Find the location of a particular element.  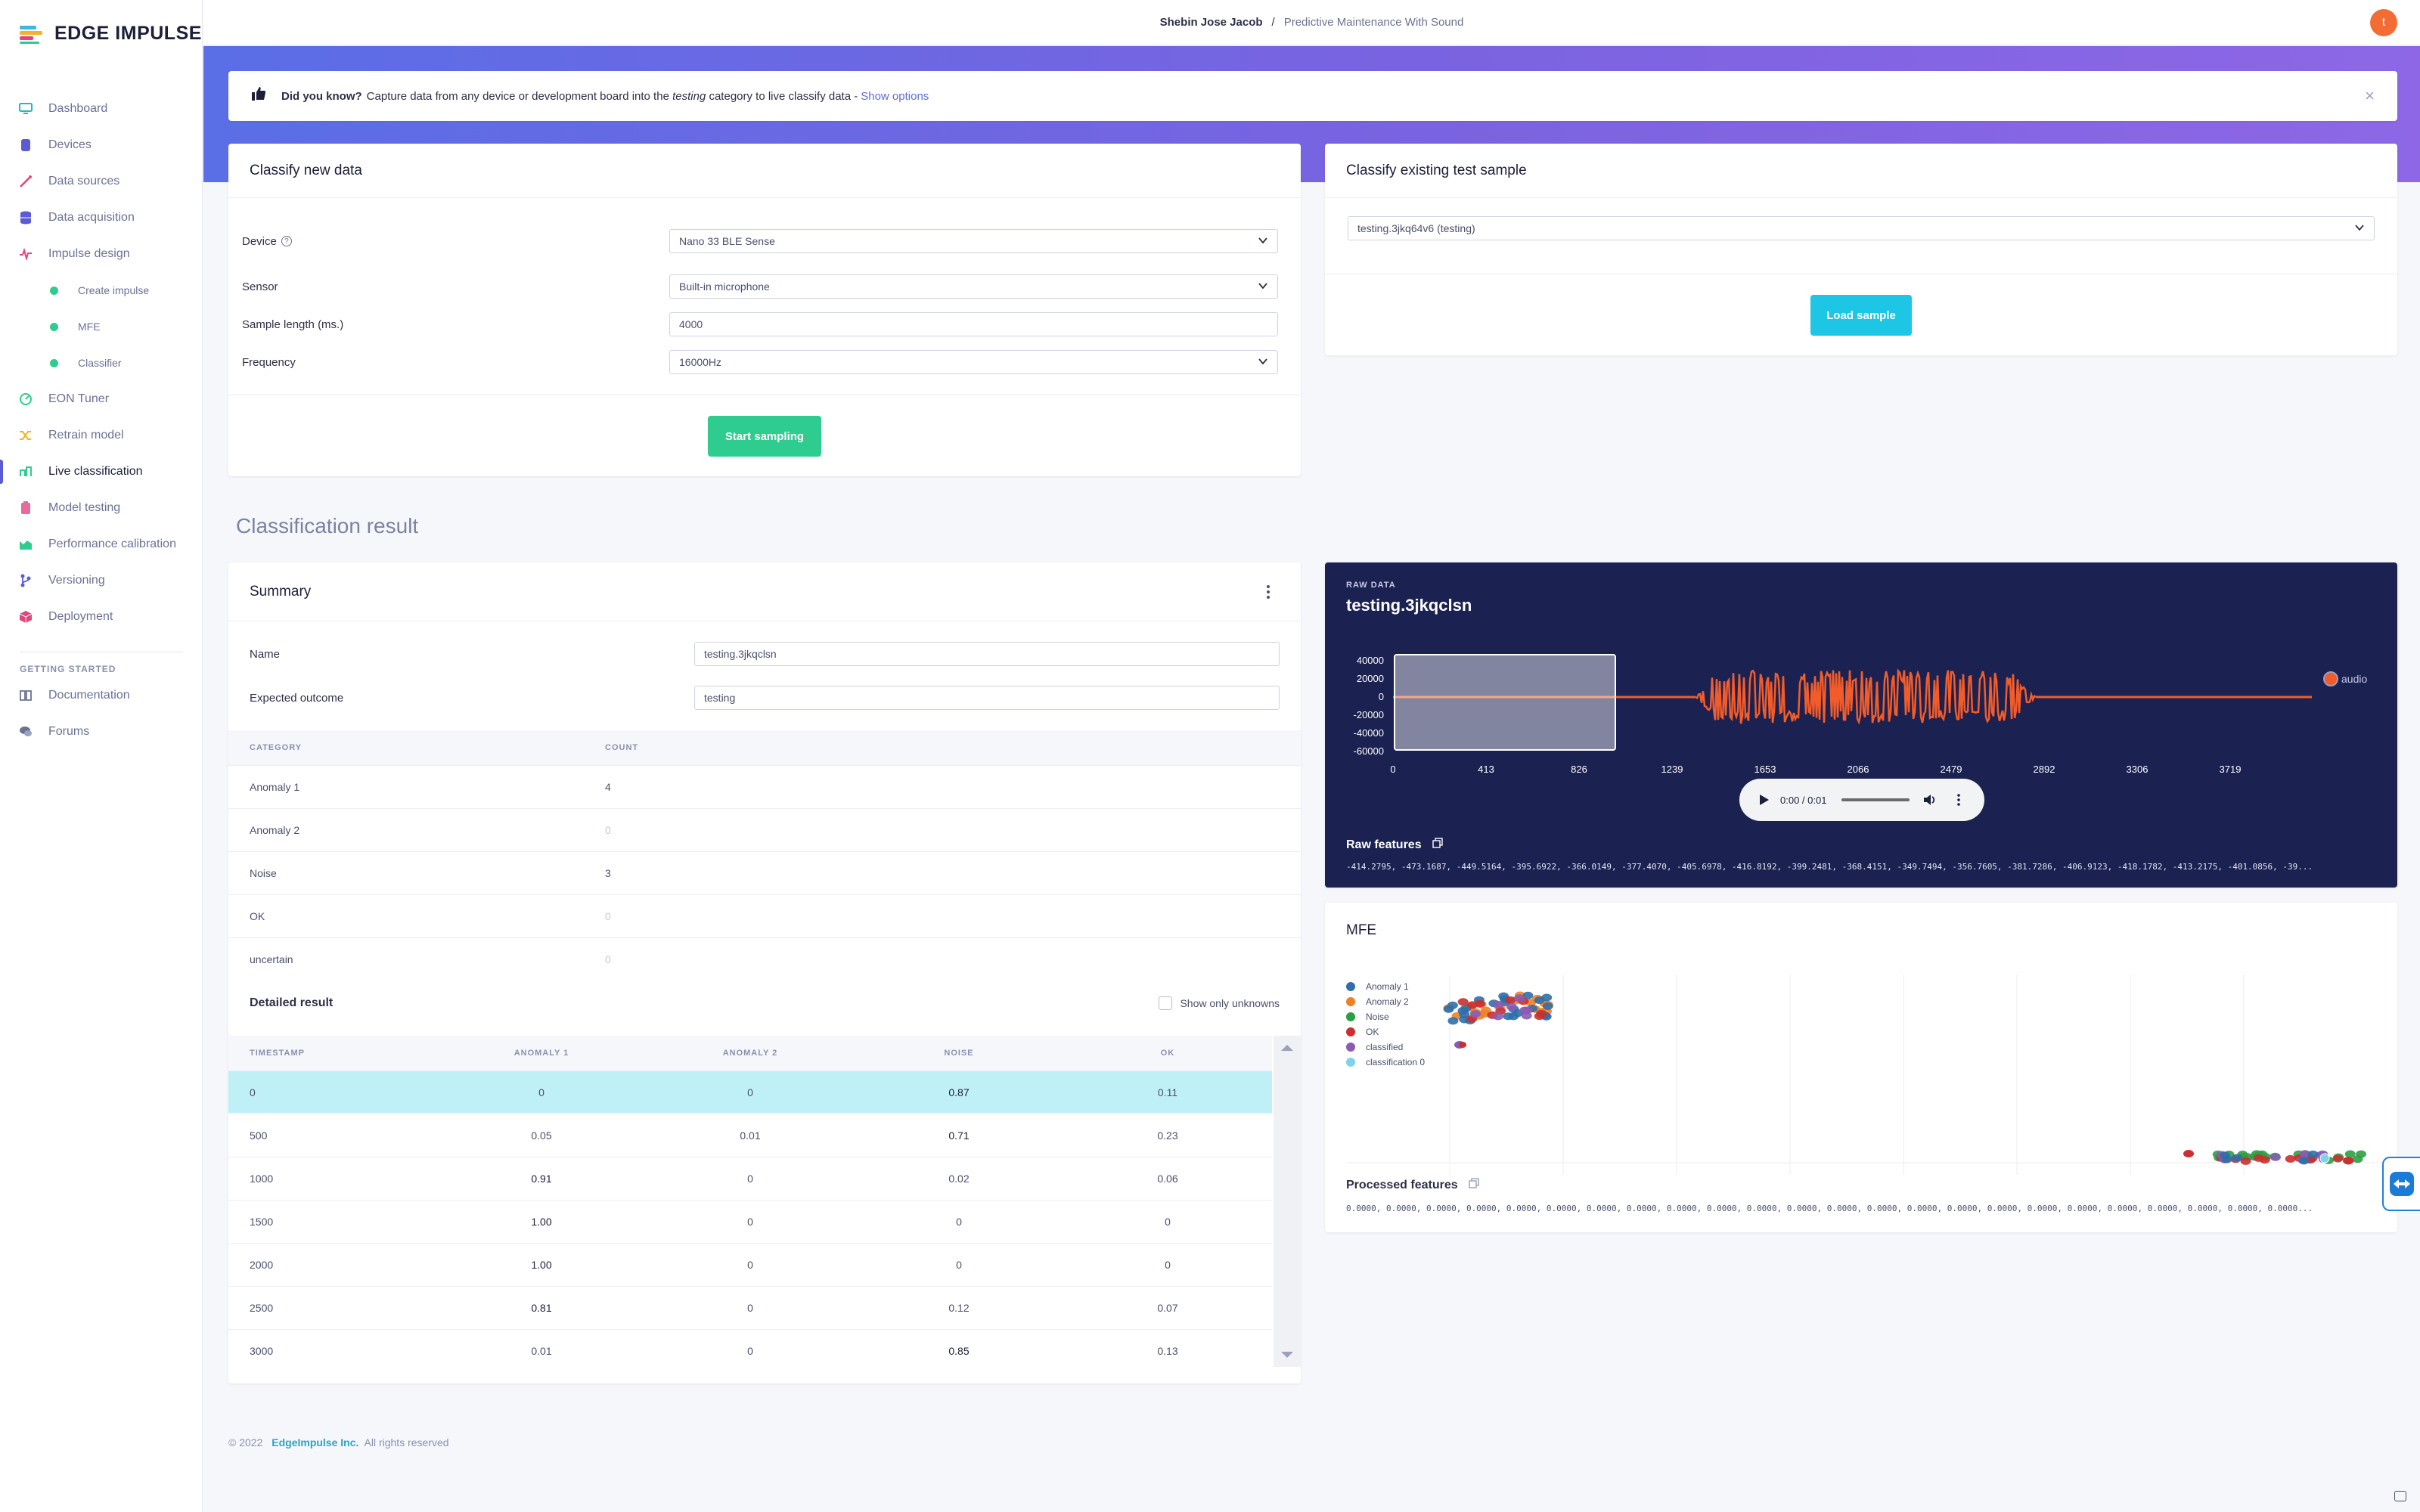

sidebar-item-deployment: Deployment is located at coordinates (101, 617).